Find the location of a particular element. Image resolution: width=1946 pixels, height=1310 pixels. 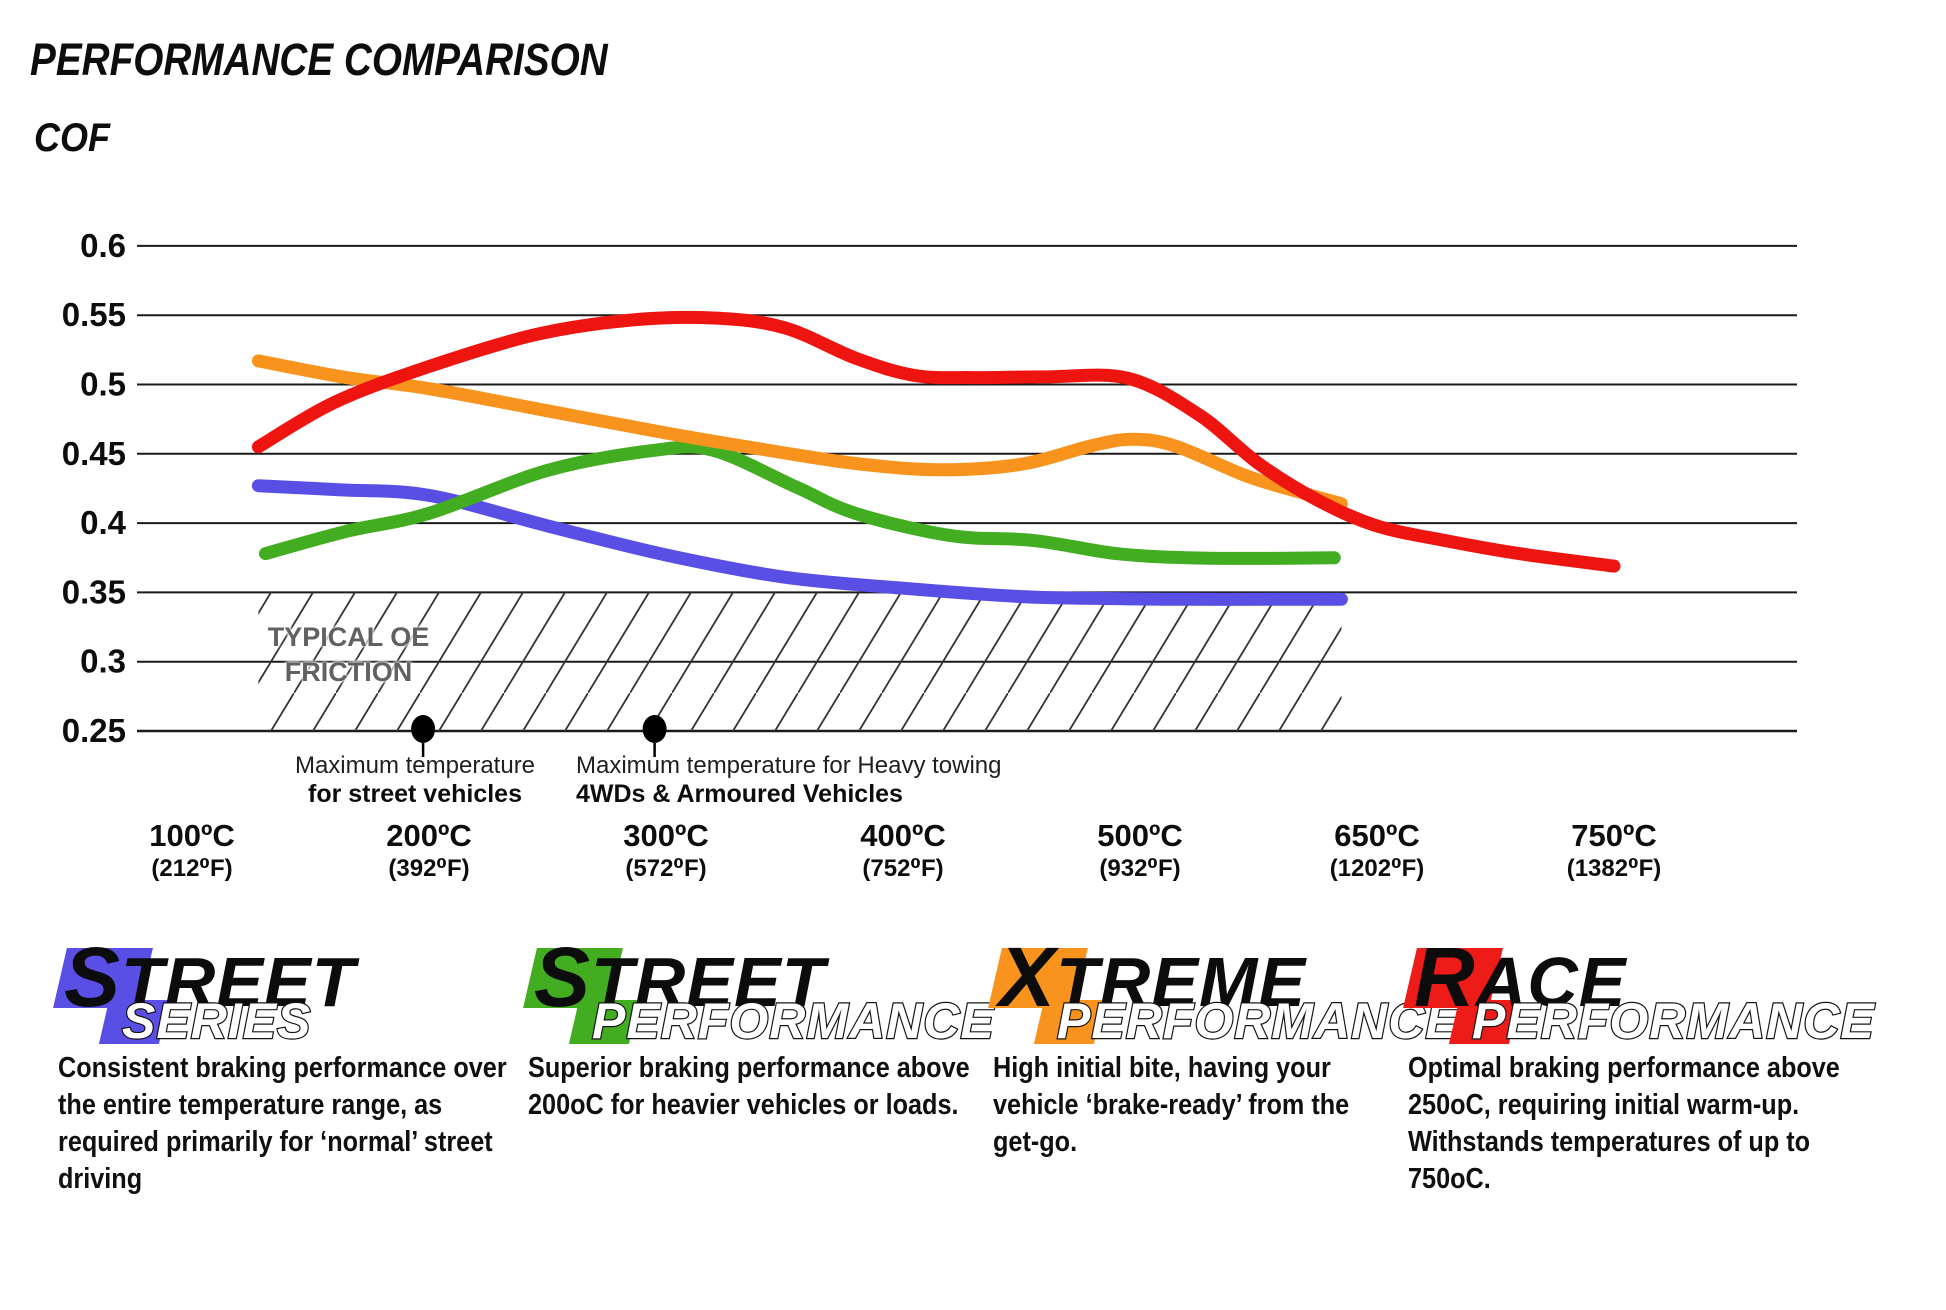

y-tick-0.5: 0.5 is located at coordinates (103, 384).